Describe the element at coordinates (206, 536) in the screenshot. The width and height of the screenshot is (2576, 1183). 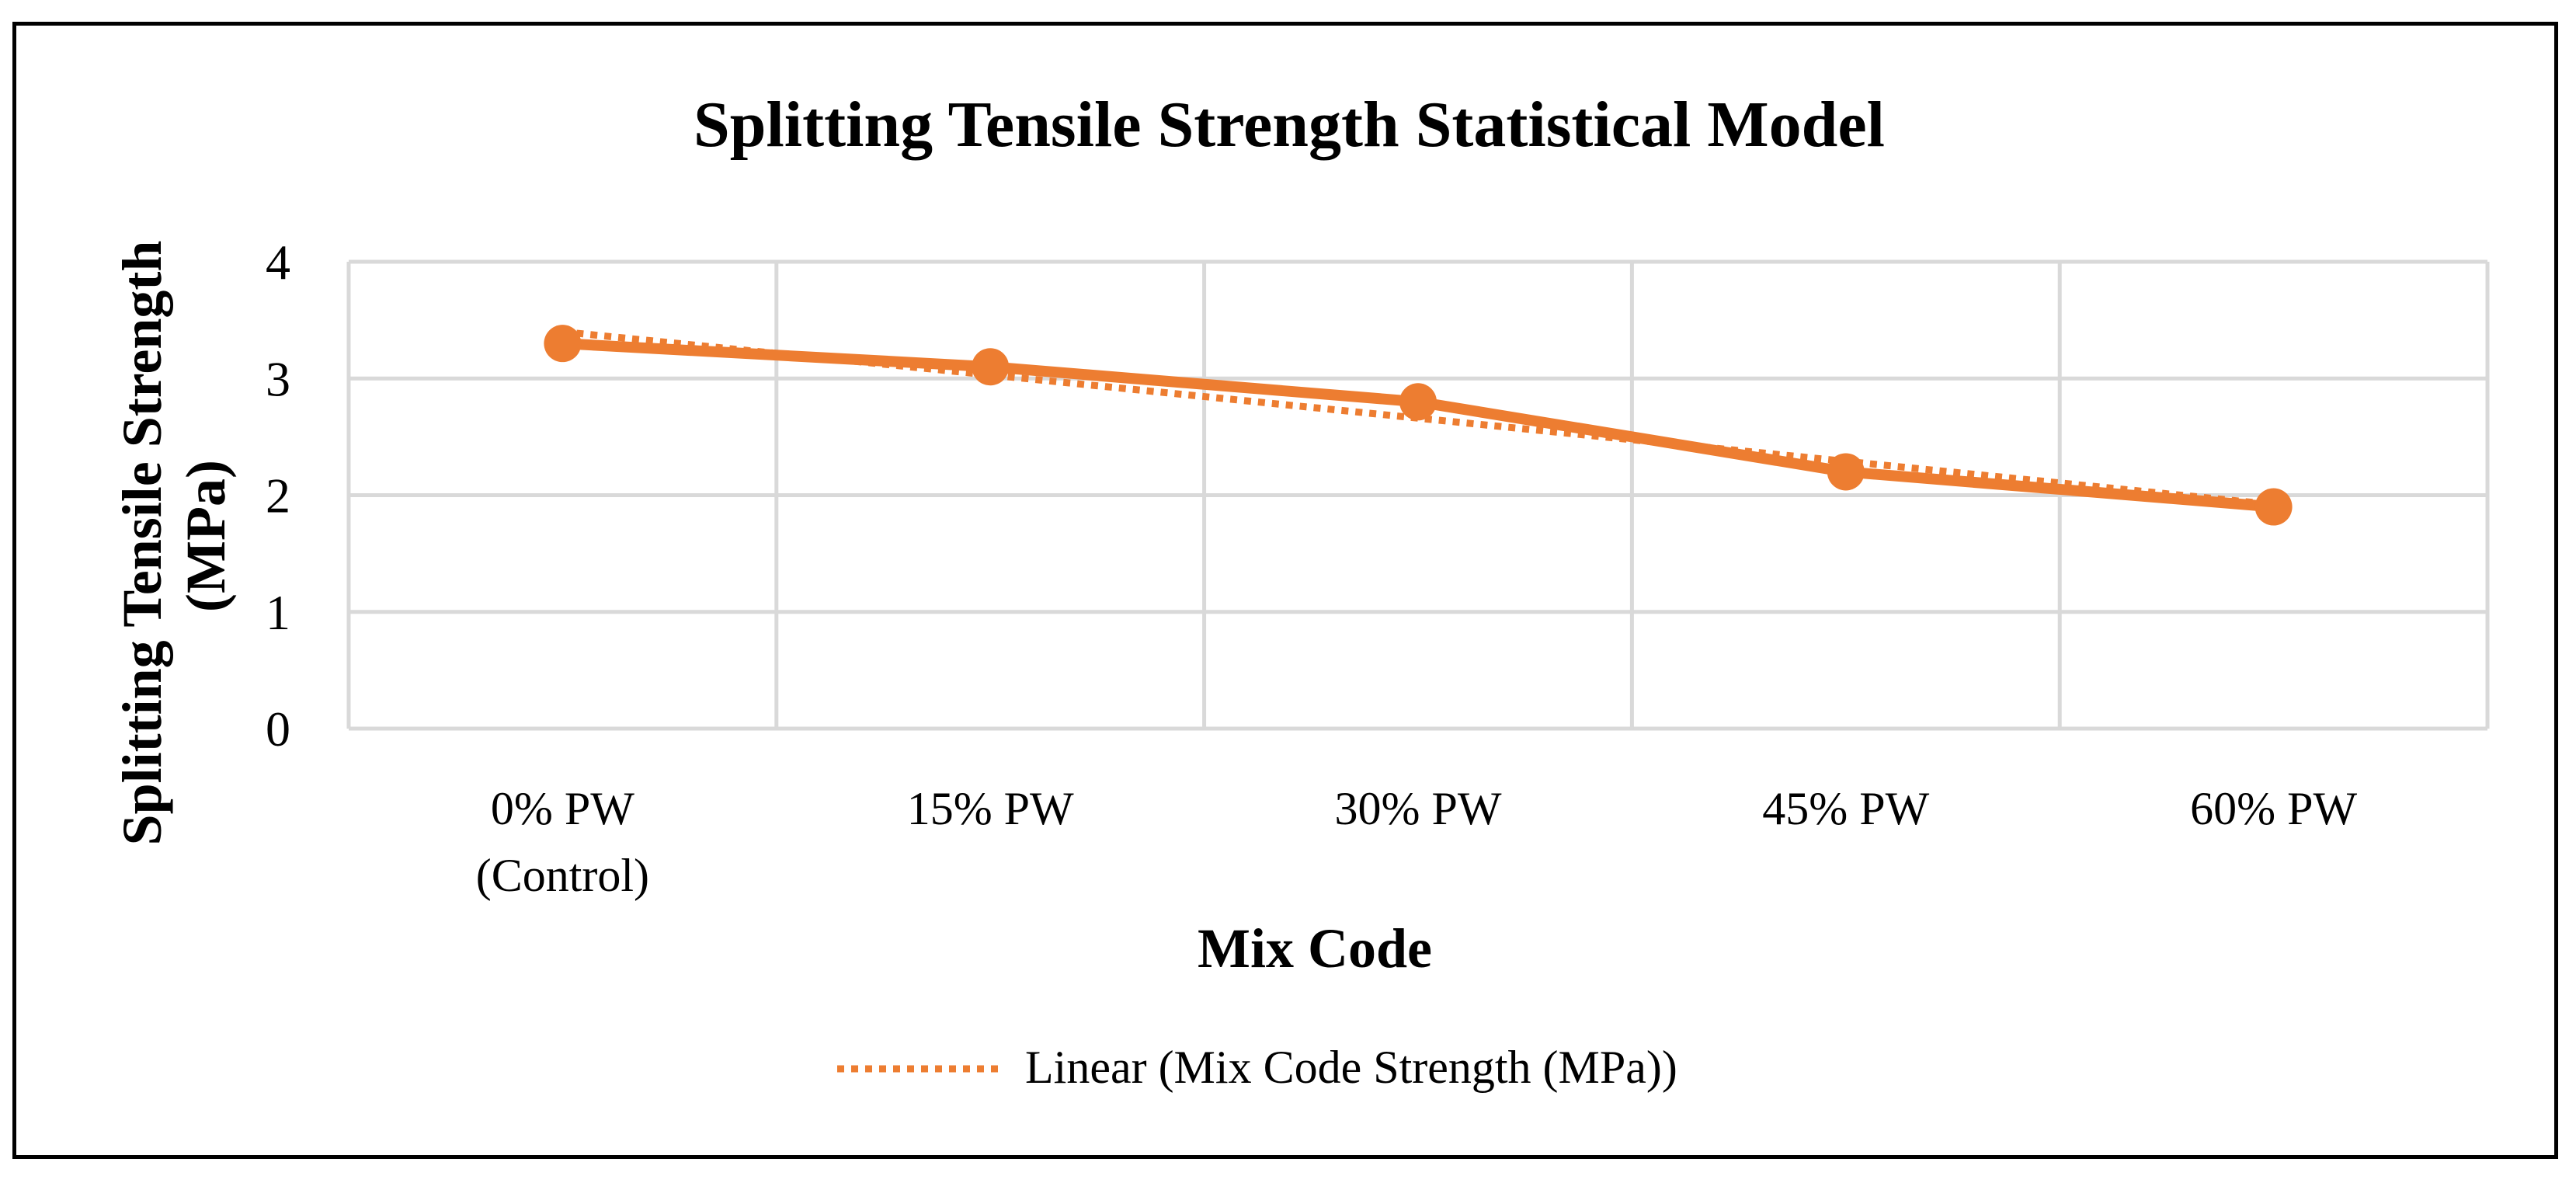
I see `y-axis-label-line-2: (MPa)` at that location.